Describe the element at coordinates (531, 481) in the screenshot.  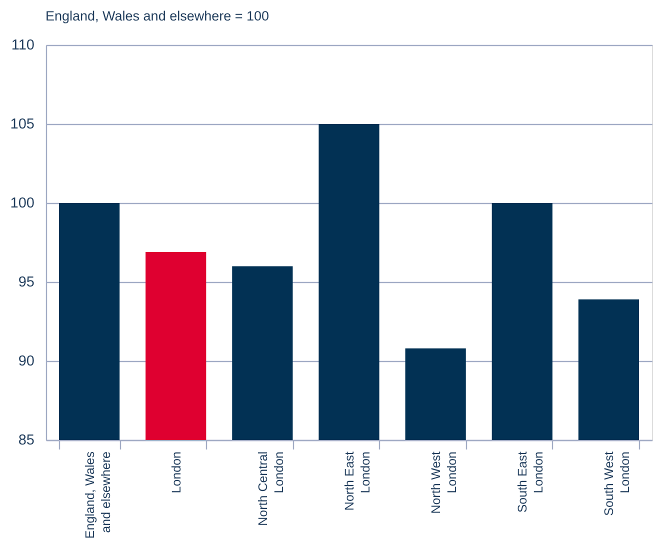
I see `x-tick-label: South East London` at that location.